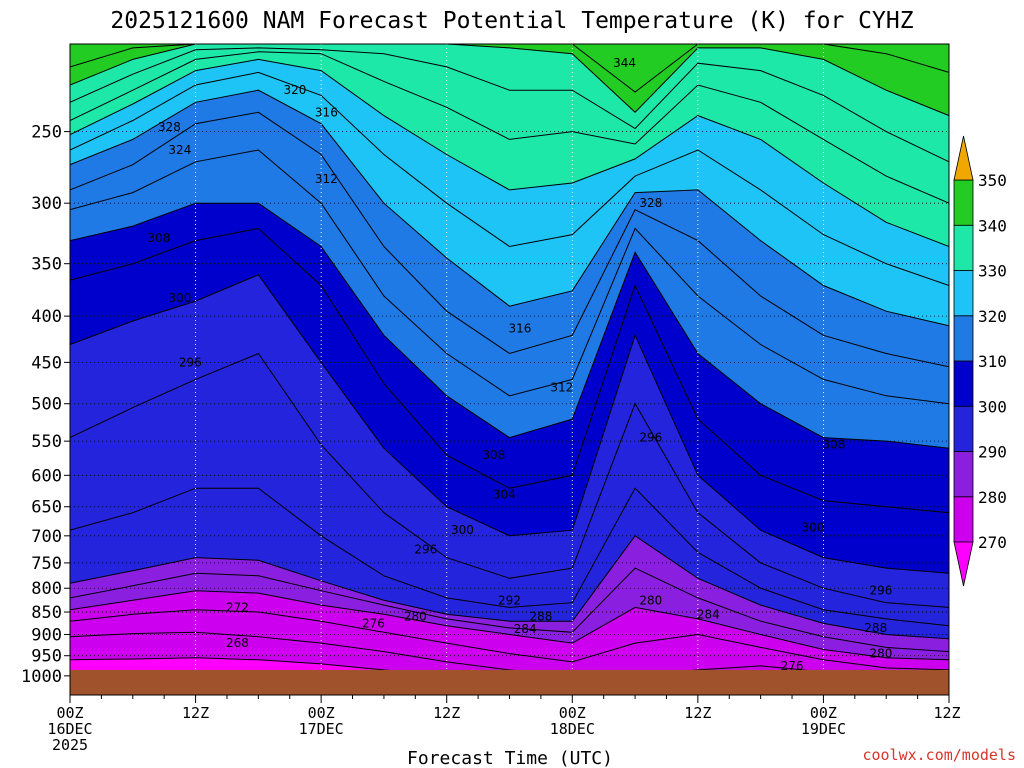 This screenshot has height=768, width=1024. What do you see at coordinates (46, 317) in the screenshot?
I see `y-tick-label-400: 400` at bounding box center [46, 317].